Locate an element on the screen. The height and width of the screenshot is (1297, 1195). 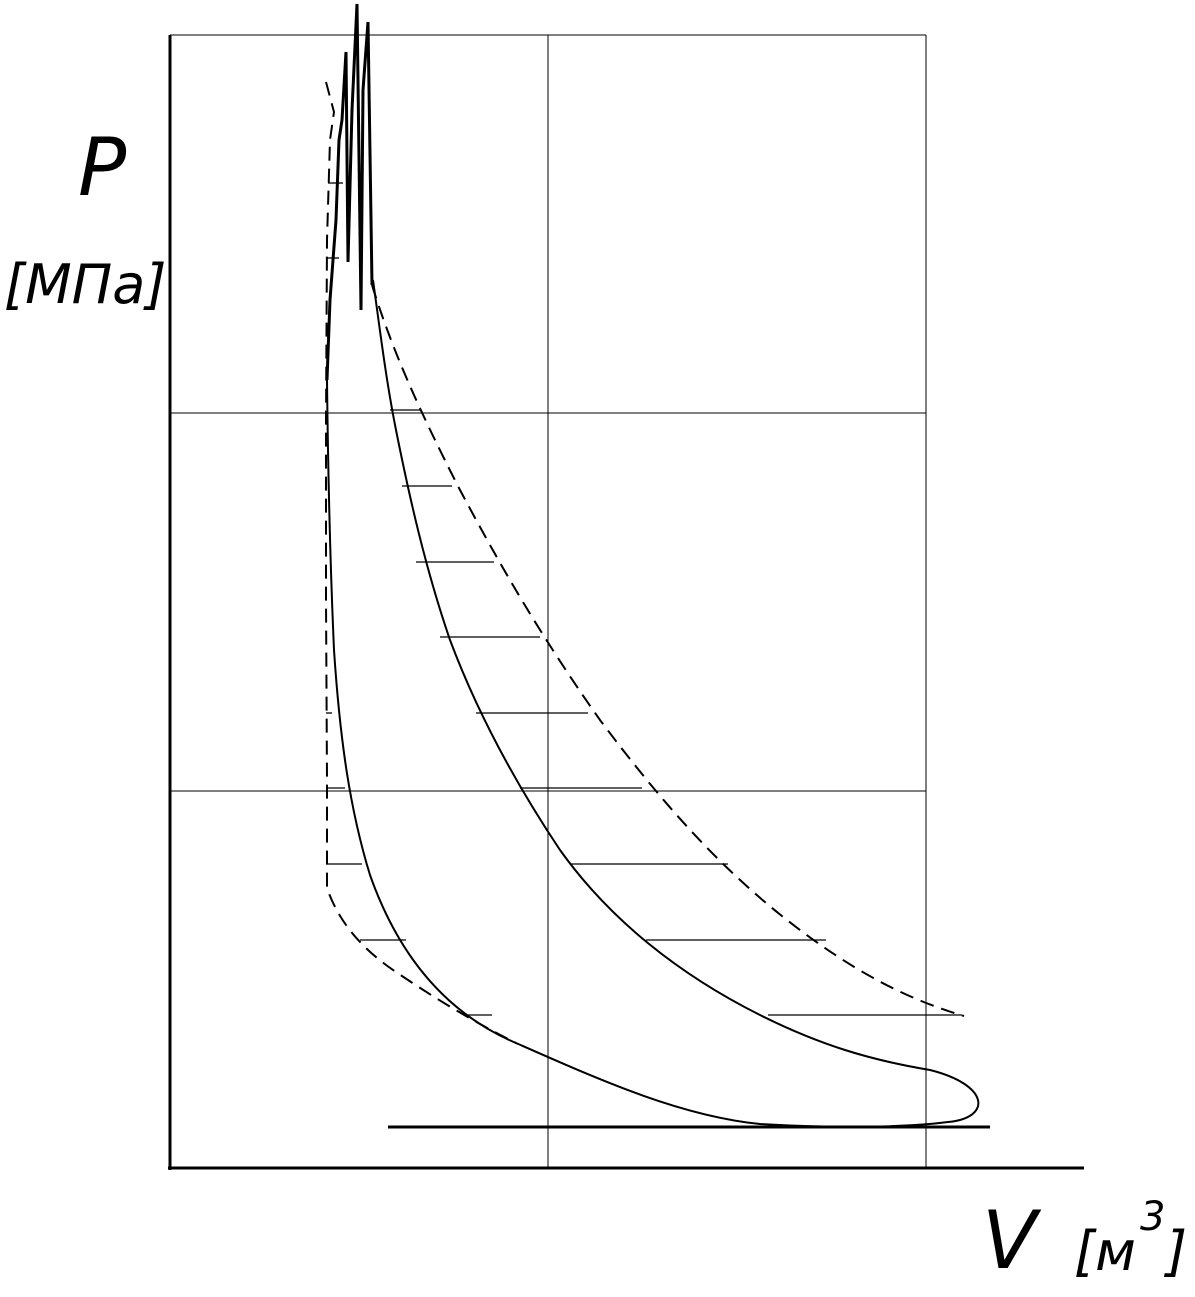
x-axis-unit: [м is located at coordinates (1105, 1251).